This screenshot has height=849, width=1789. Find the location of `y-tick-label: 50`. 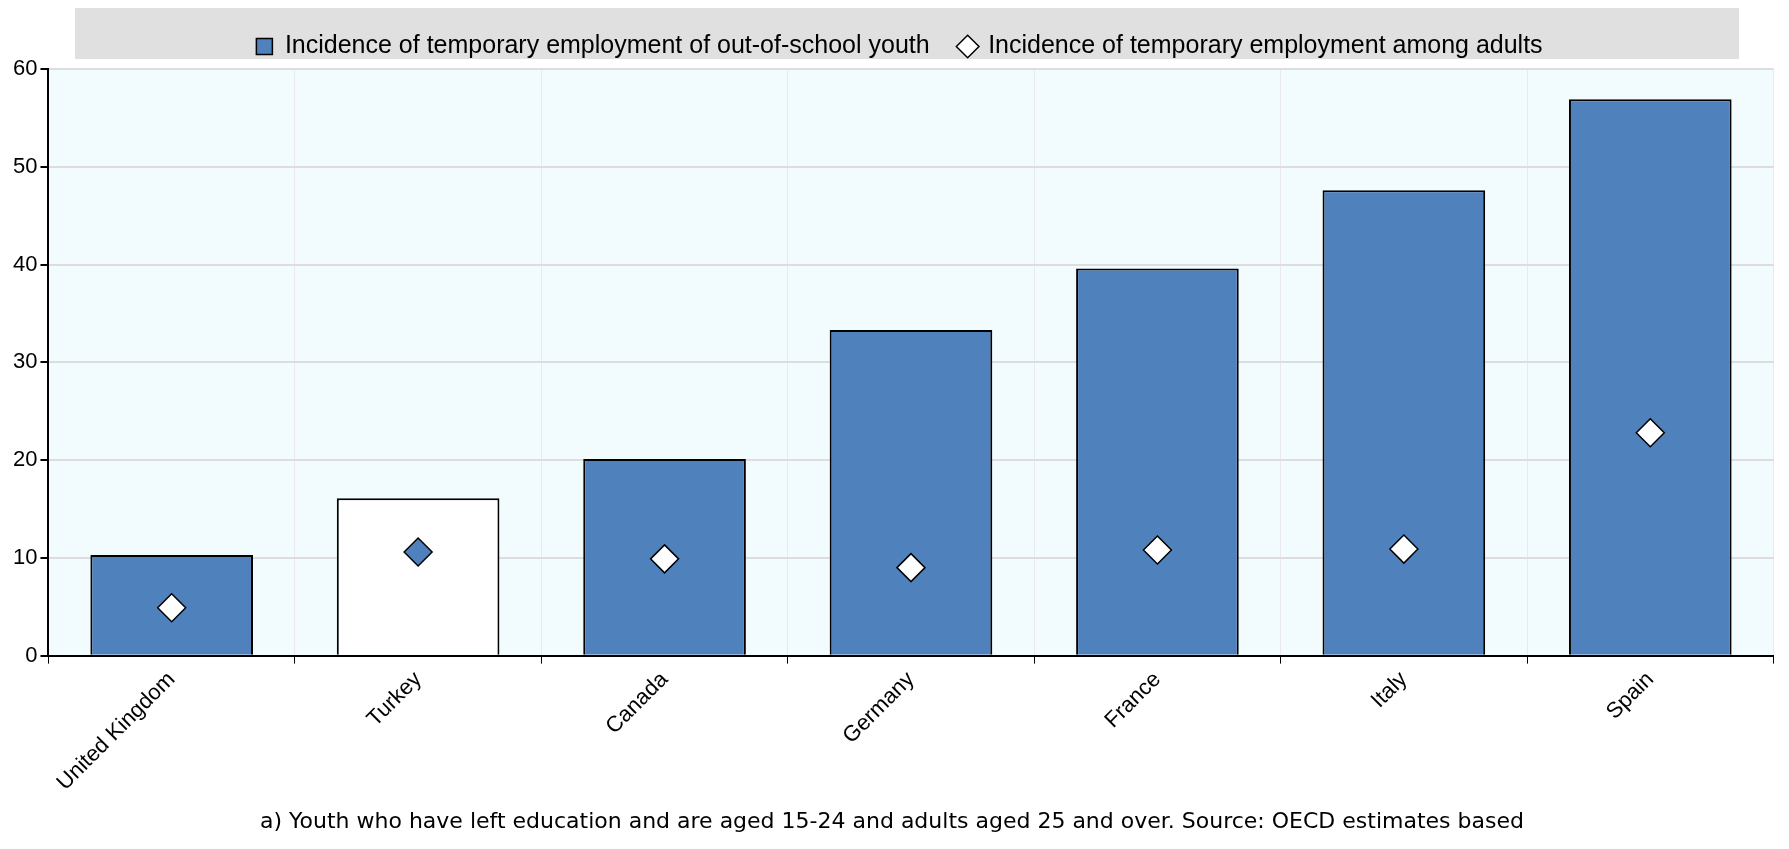

y-tick-label: 50 is located at coordinates (25, 165).